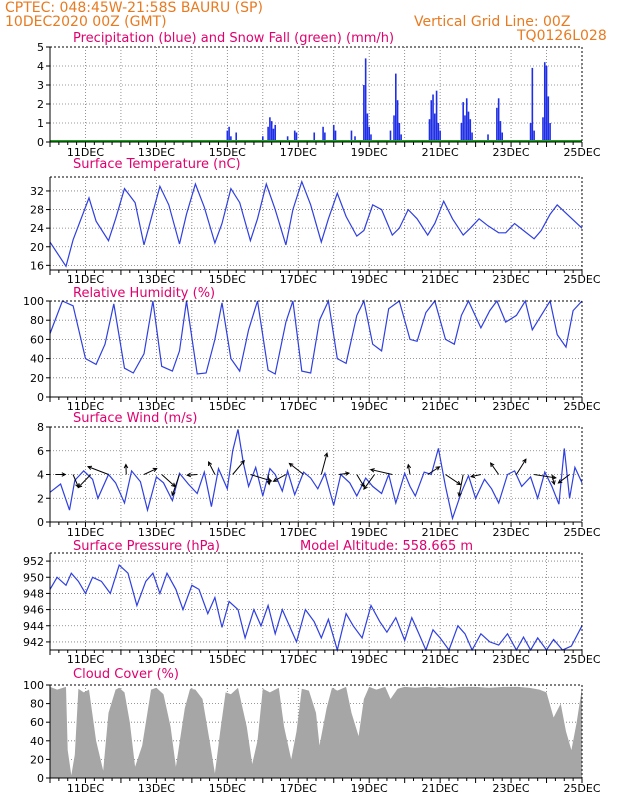  I want to click on header-grid-note: Vertical Grid Line: 00Z, so click(492, 22).